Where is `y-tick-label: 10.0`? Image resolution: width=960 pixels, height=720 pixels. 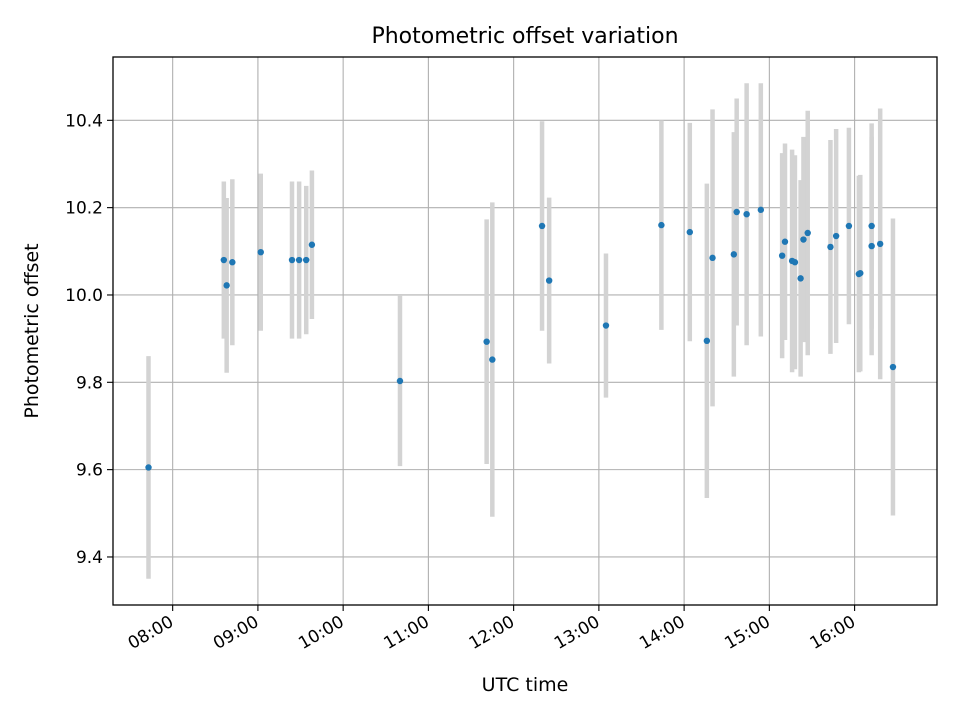 y-tick-label: 10.0 is located at coordinates (84, 296).